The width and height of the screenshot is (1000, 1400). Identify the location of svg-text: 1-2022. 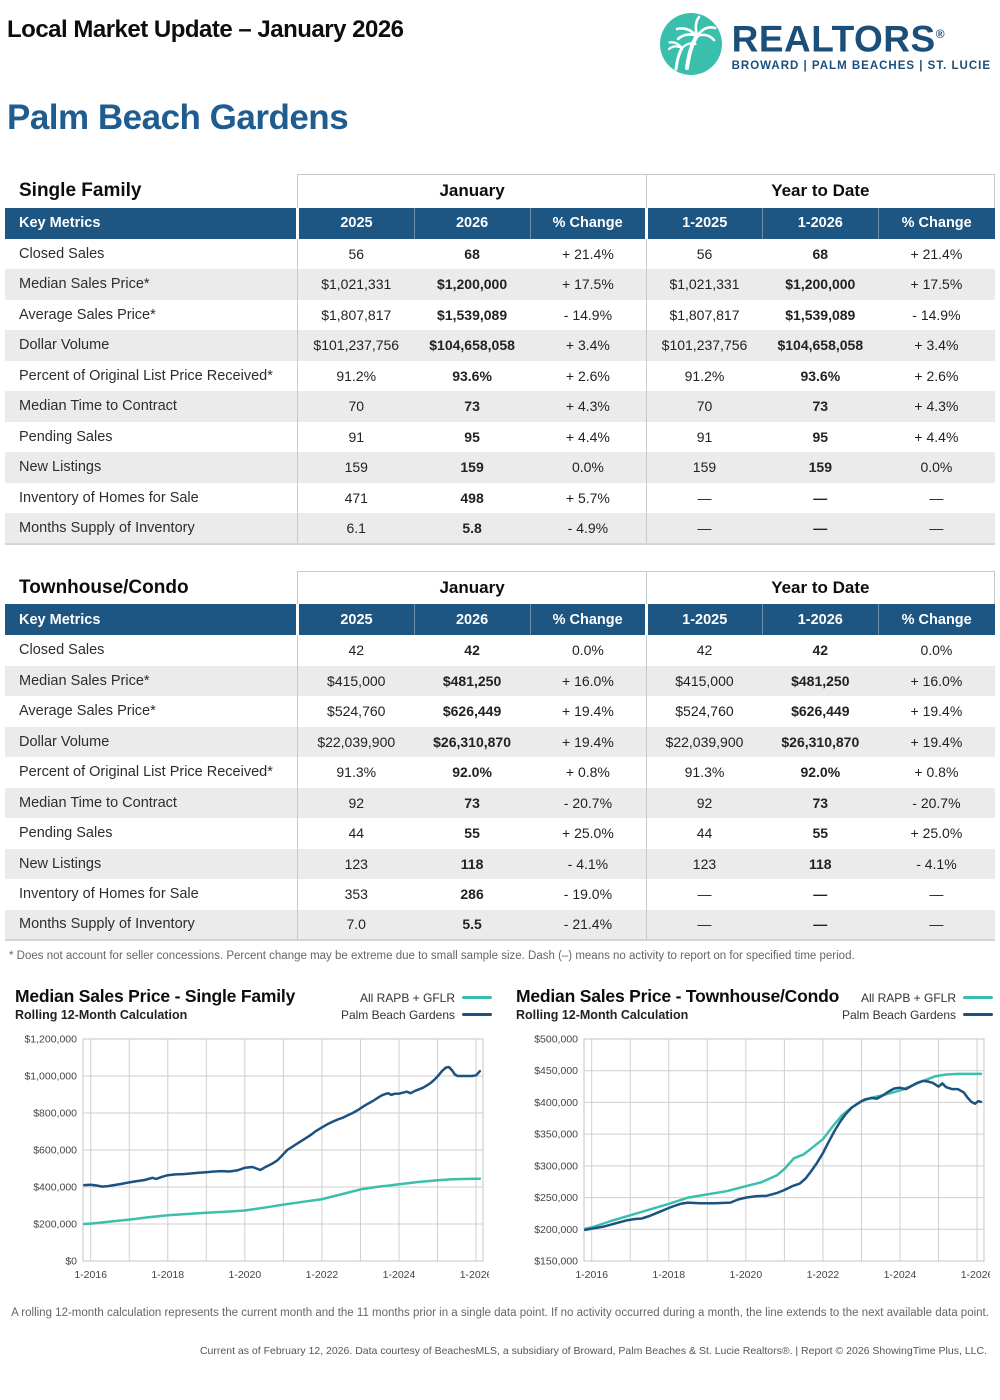
(823, 1275).